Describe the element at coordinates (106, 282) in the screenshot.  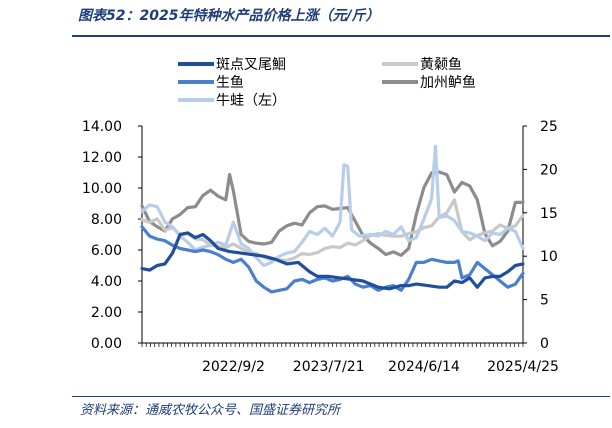
I see `y-left-tick-label: 4.00` at that location.